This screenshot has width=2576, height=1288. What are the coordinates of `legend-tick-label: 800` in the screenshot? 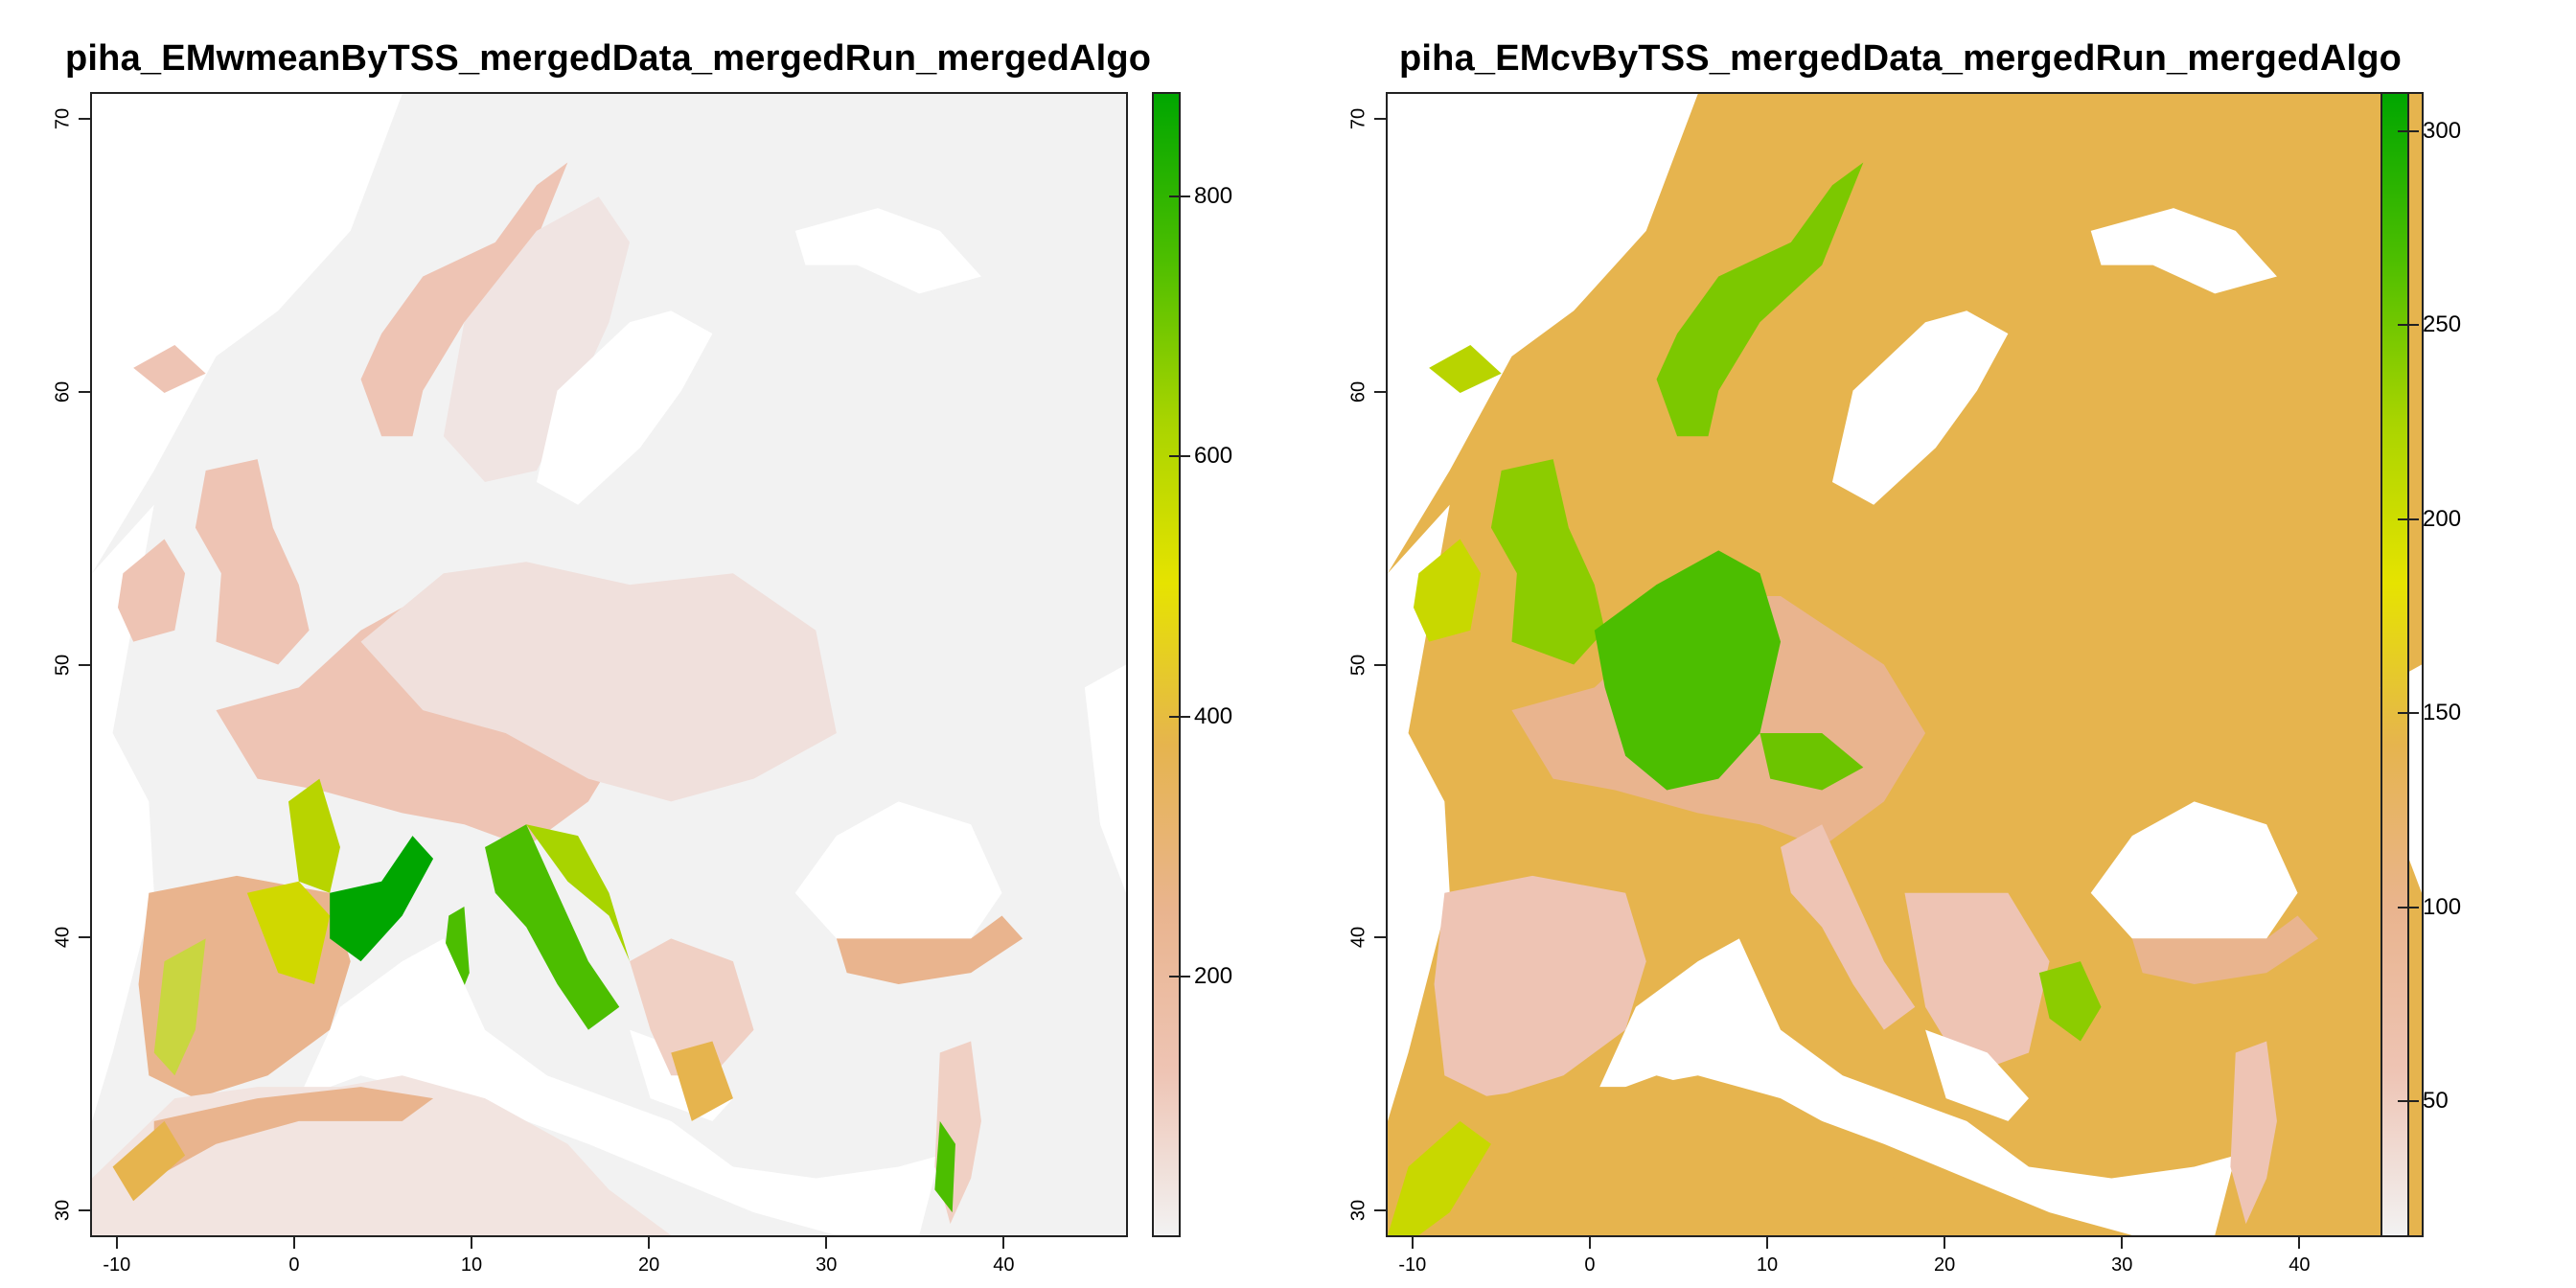 It's located at (1213, 195).